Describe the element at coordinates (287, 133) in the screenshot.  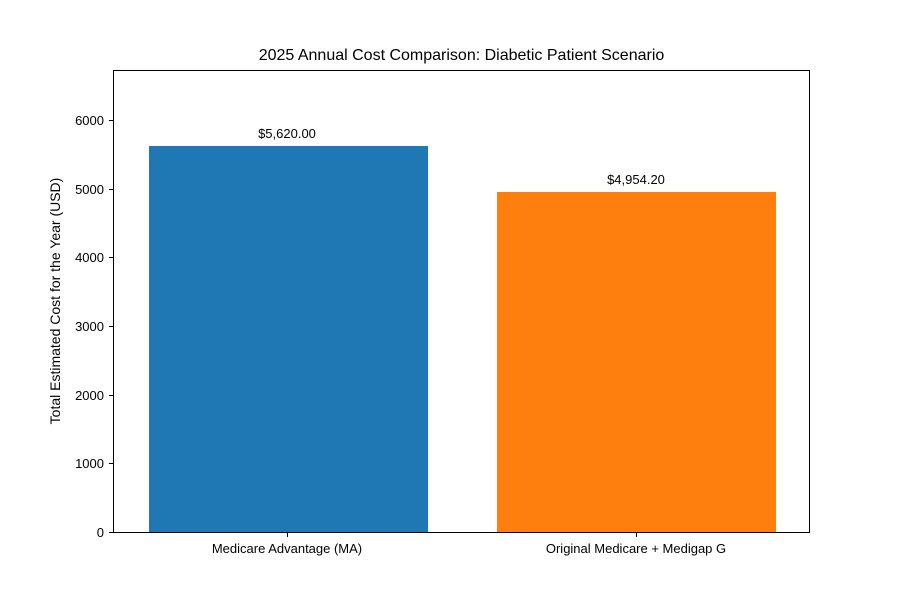
I see `bar-value-label: $5,620.00` at that location.